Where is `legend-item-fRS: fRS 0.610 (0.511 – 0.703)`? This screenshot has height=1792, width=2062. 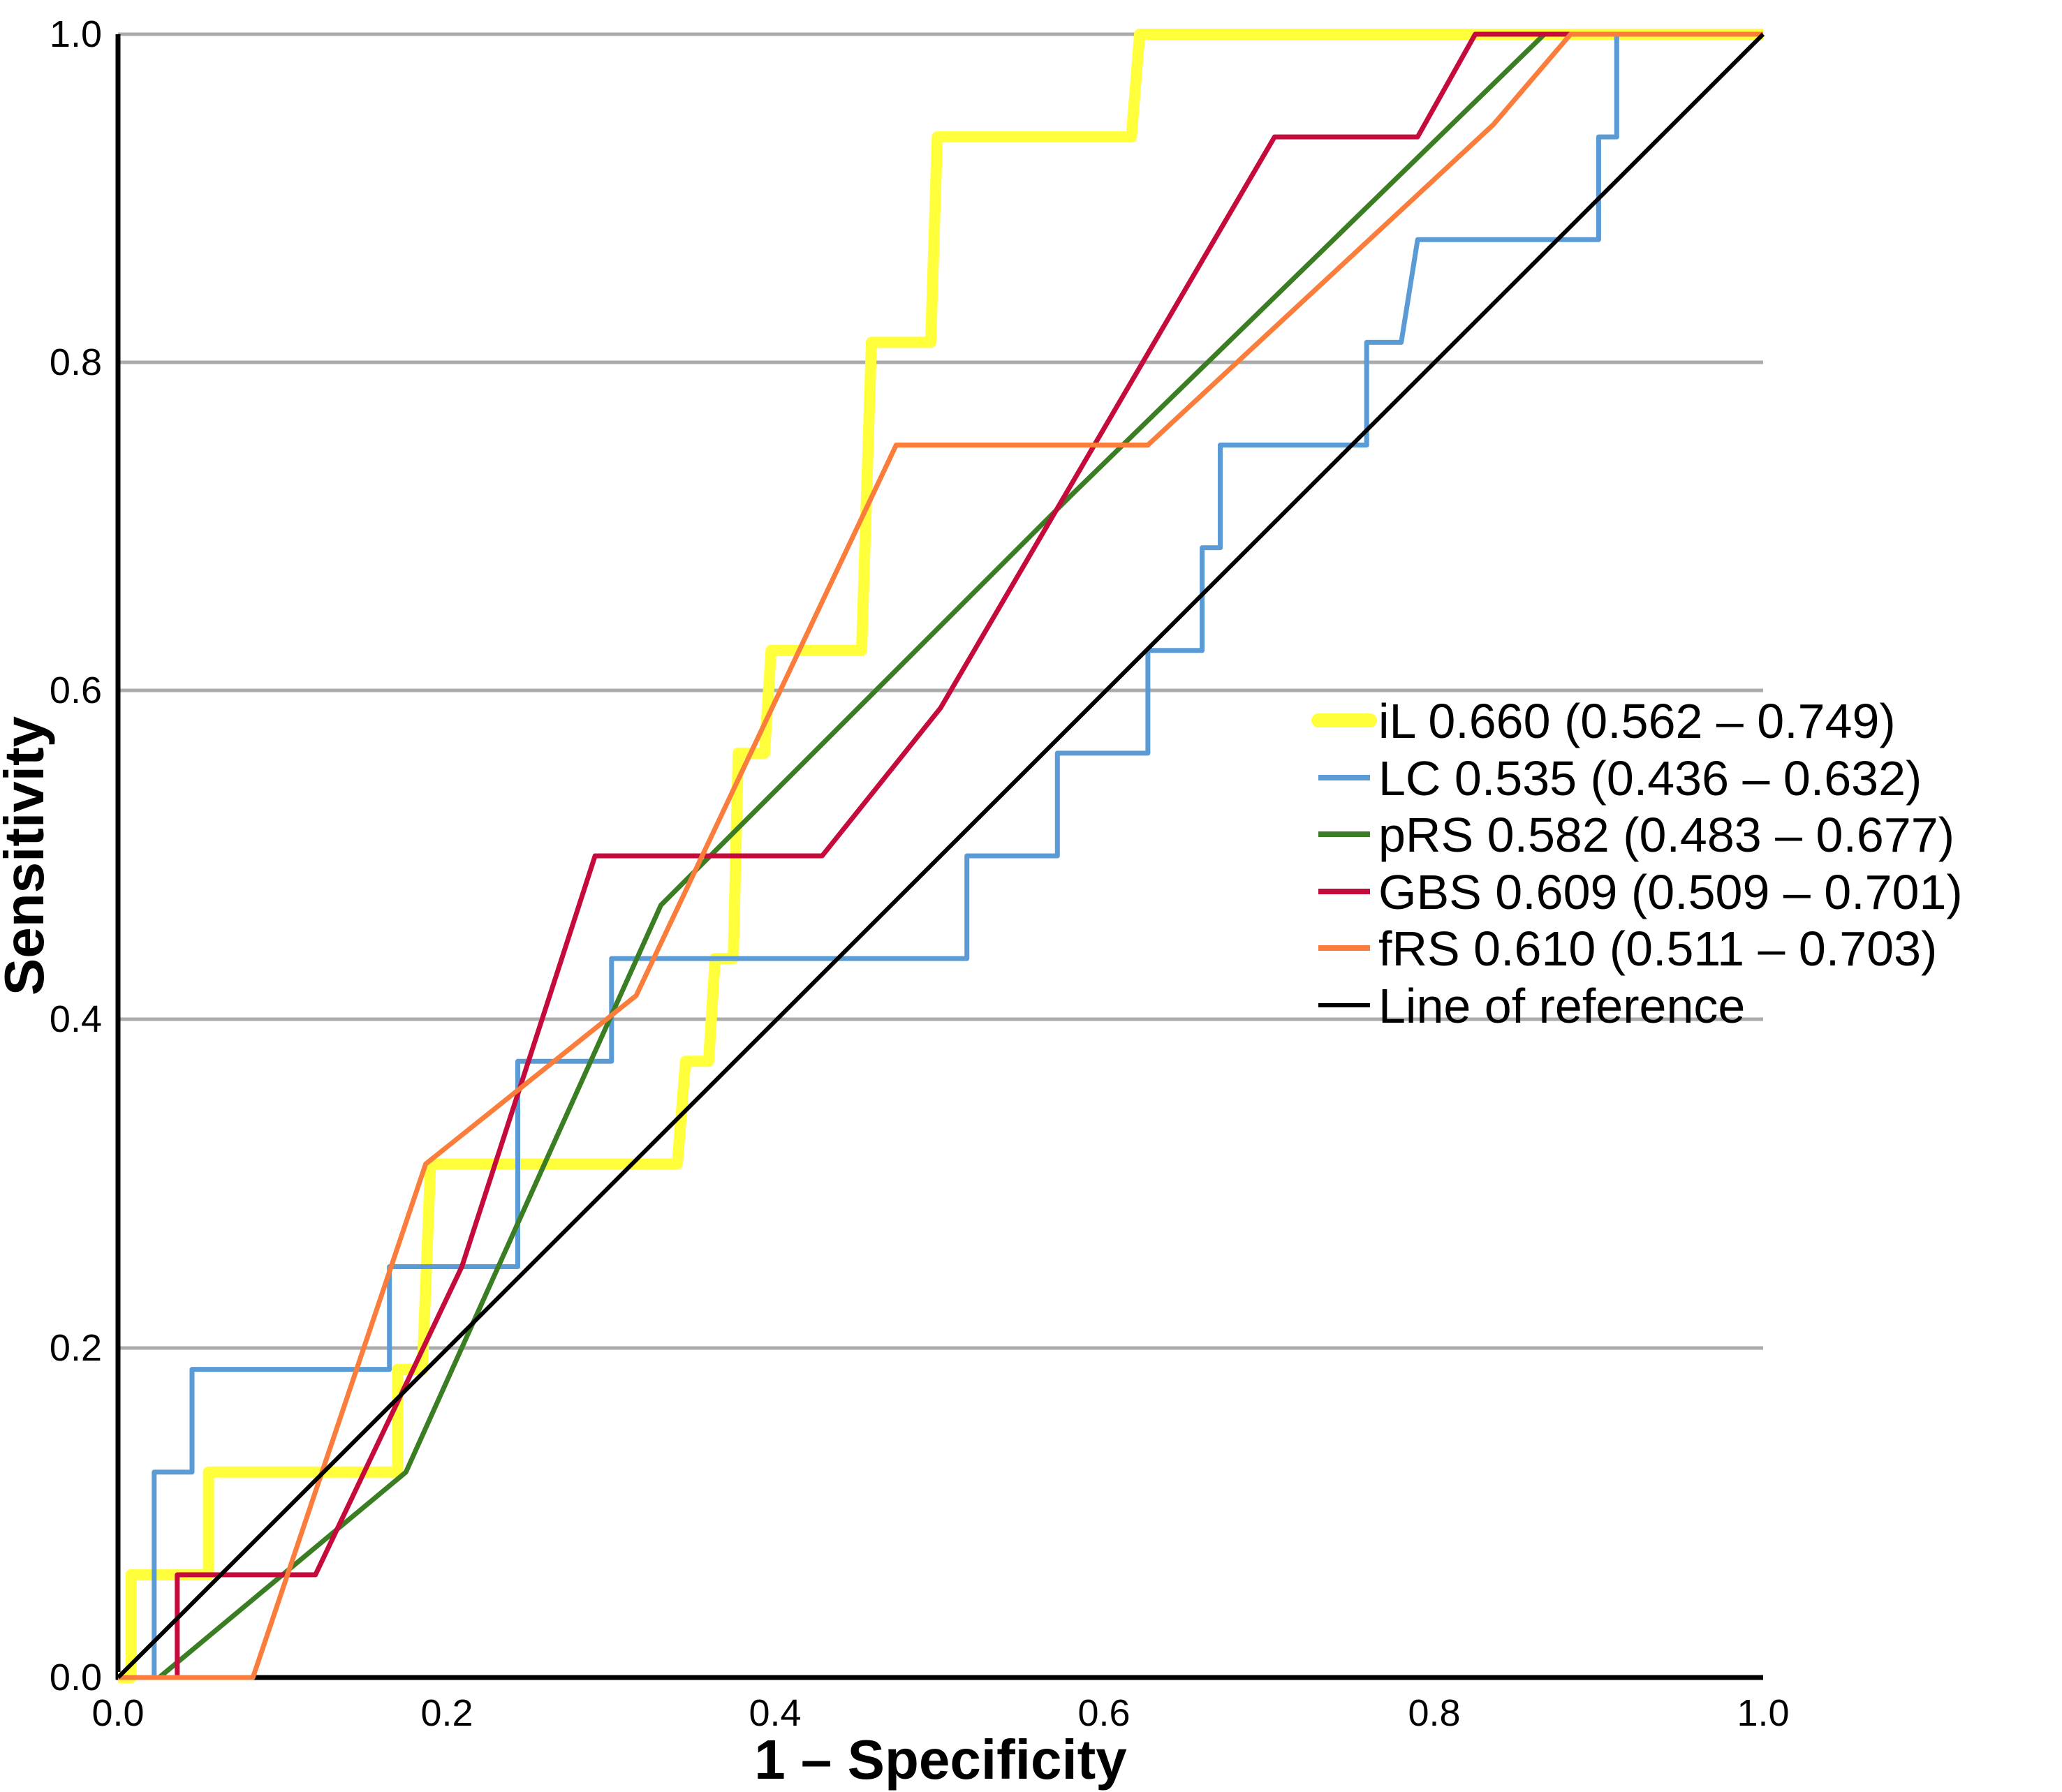
legend-item-fRS: fRS 0.610 (0.511 – 0.703) is located at coordinates (1627, 948).